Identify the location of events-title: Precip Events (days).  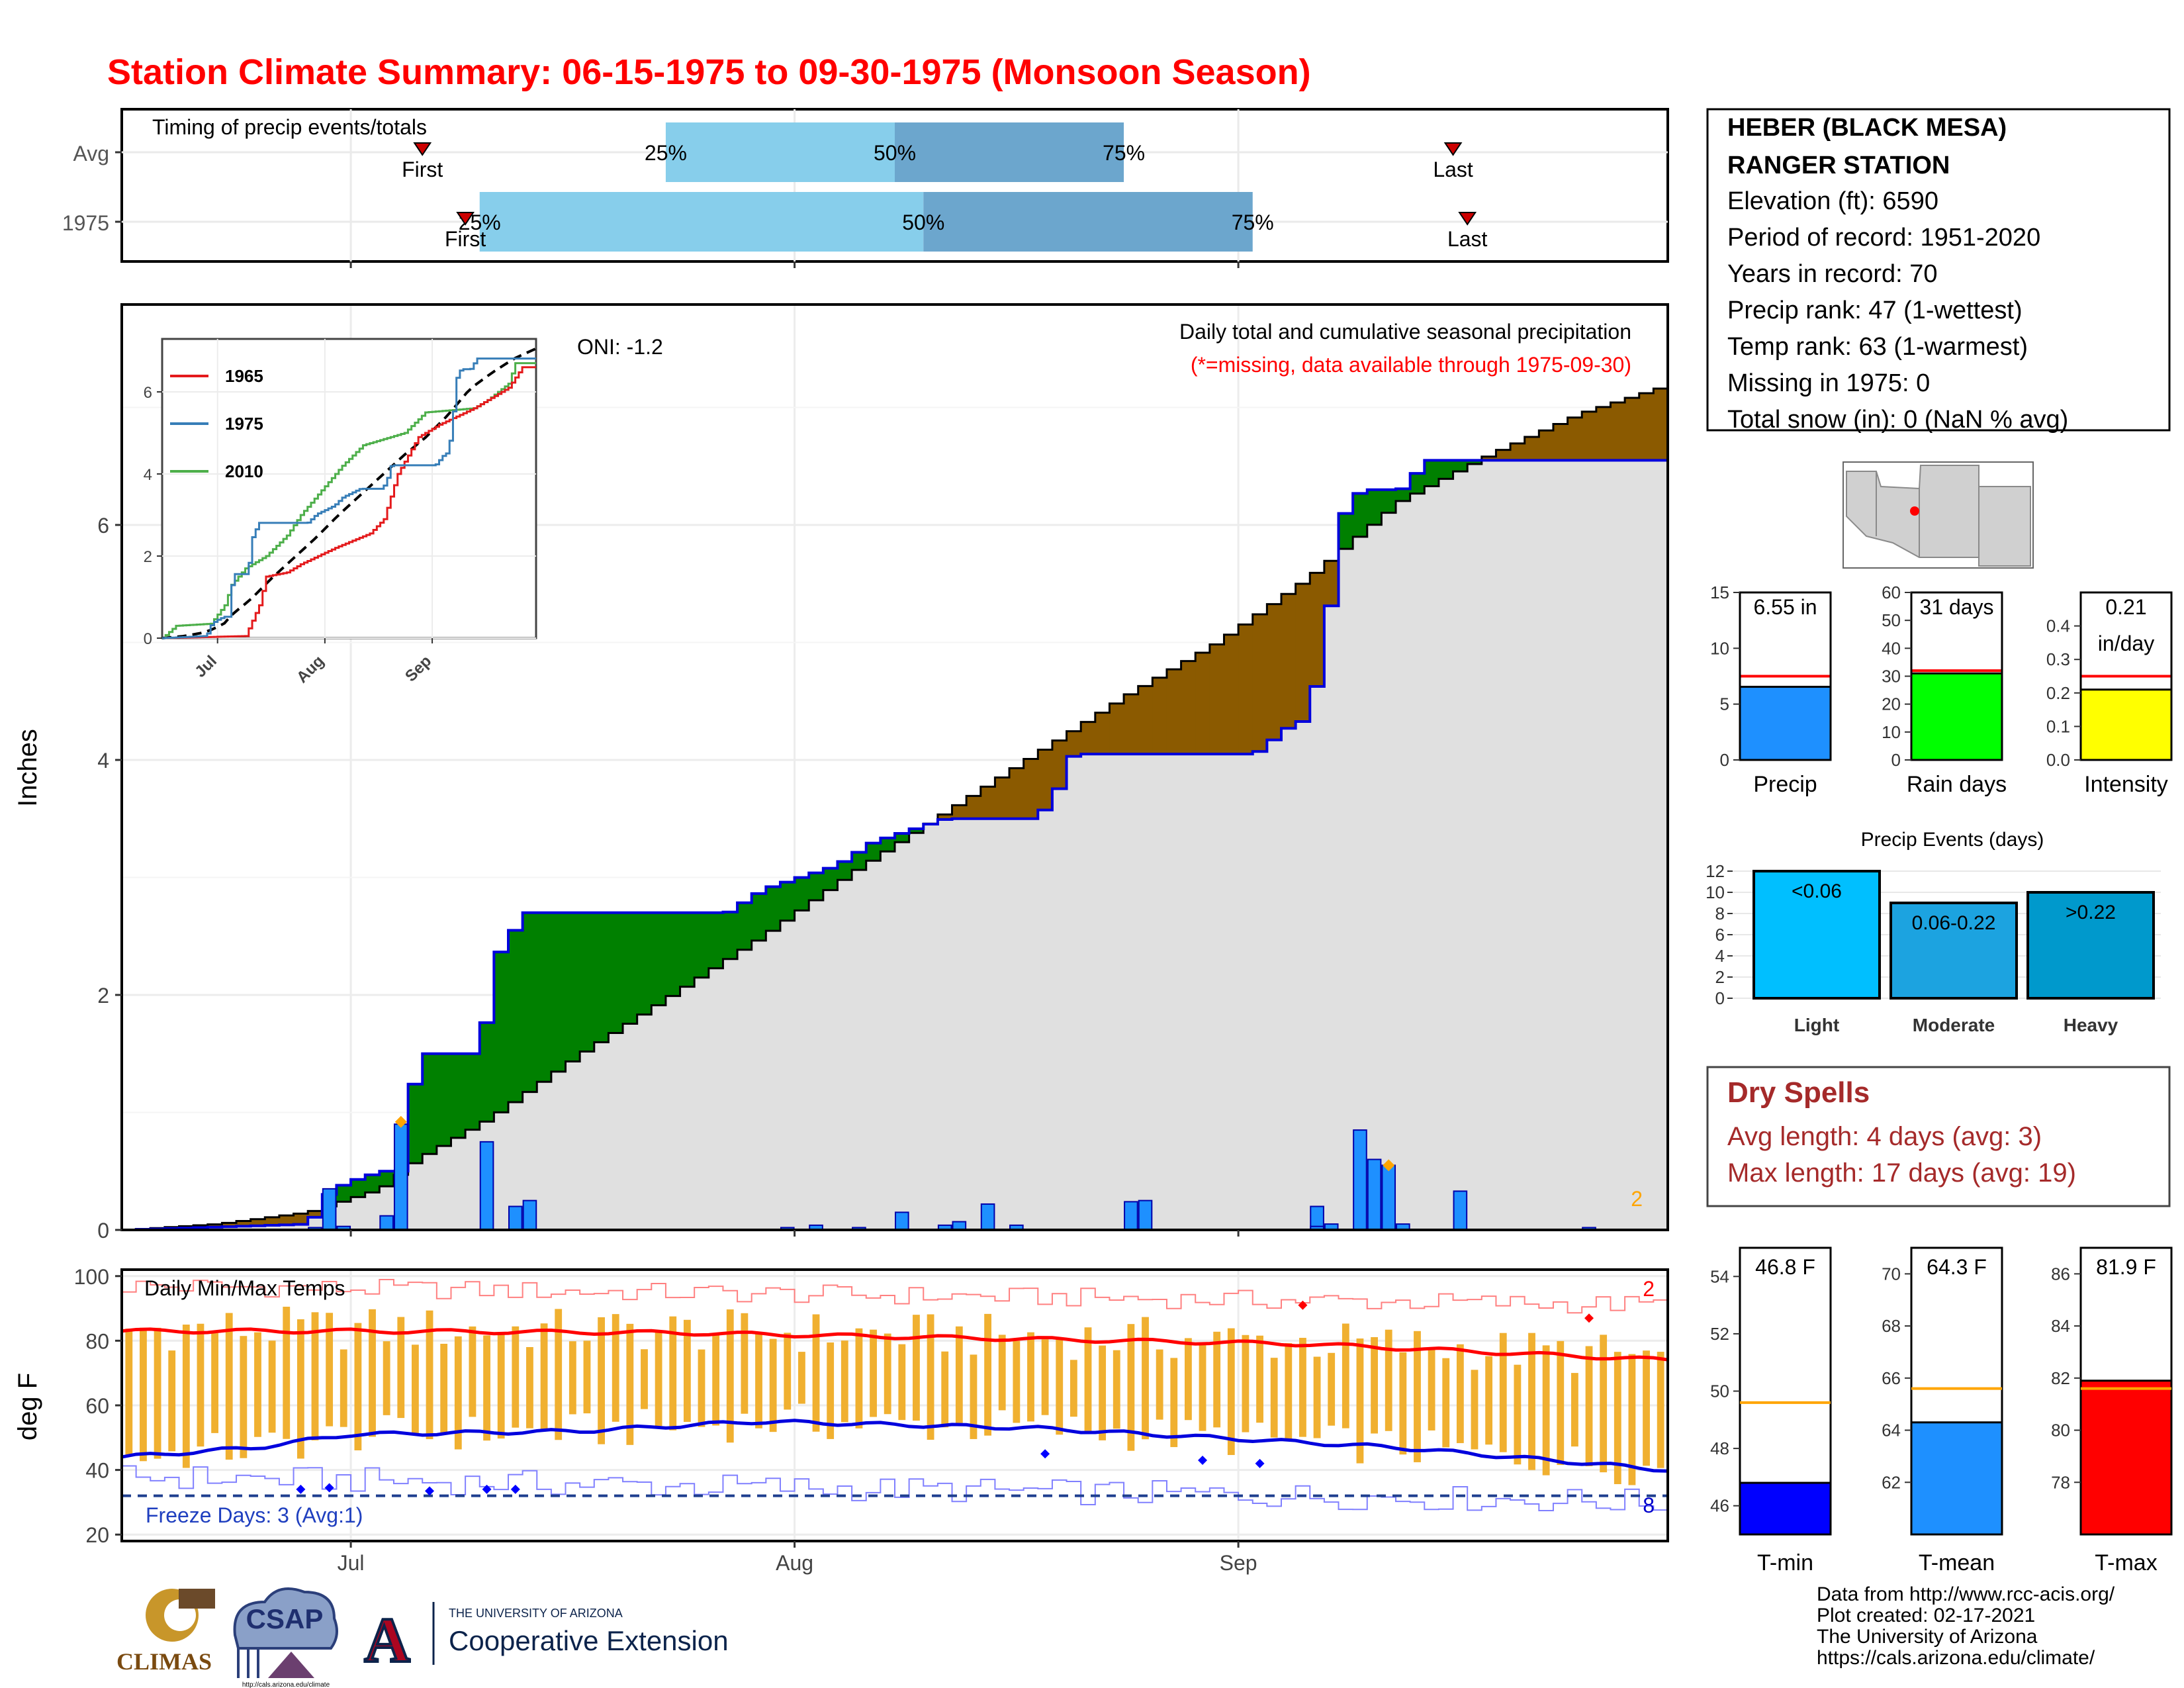
(1952, 840).